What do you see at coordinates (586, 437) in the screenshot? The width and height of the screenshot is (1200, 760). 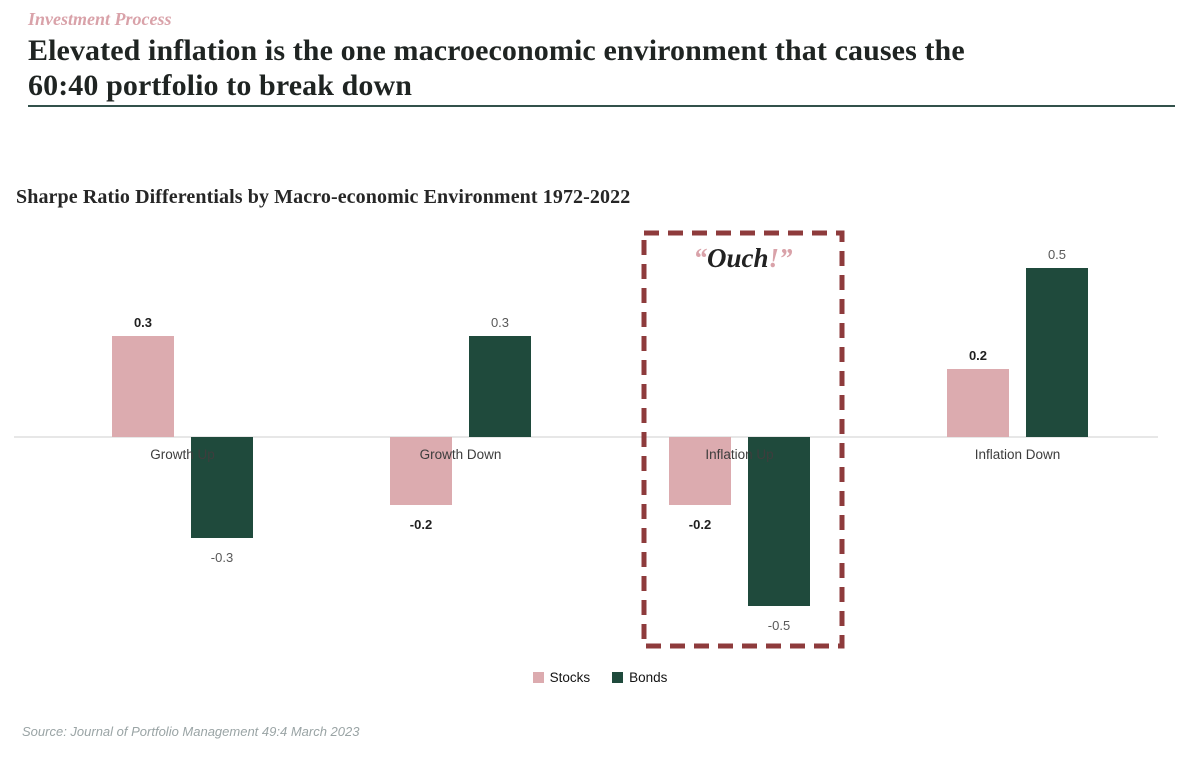 I see `x-axis-line` at bounding box center [586, 437].